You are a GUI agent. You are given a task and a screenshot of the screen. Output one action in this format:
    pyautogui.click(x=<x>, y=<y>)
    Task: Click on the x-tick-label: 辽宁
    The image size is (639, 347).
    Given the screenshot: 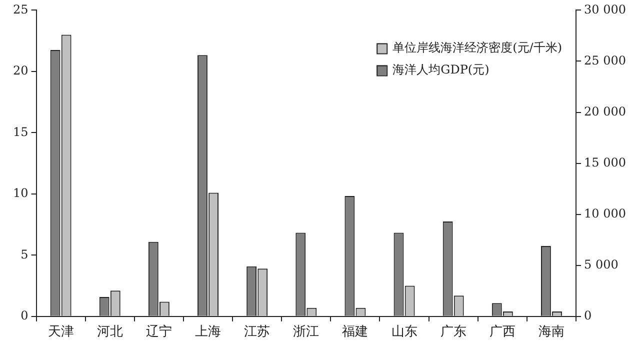 What is the action you would take?
    pyautogui.click(x=159, y=332)
    